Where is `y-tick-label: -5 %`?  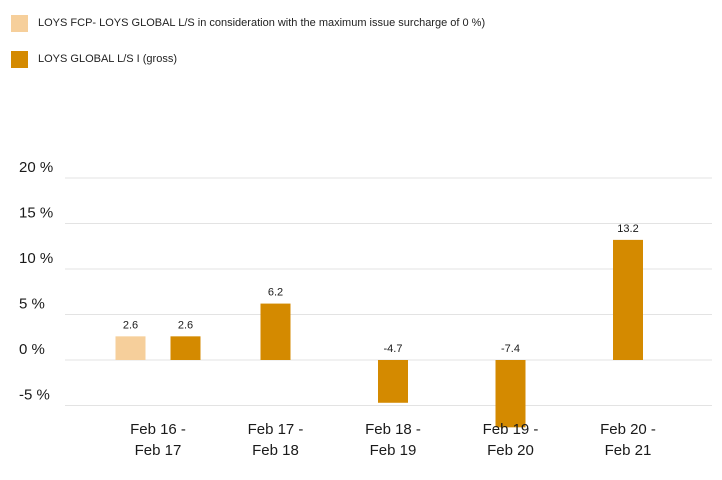
y-tick-label: -5 % is located at coordinates (34, 395).